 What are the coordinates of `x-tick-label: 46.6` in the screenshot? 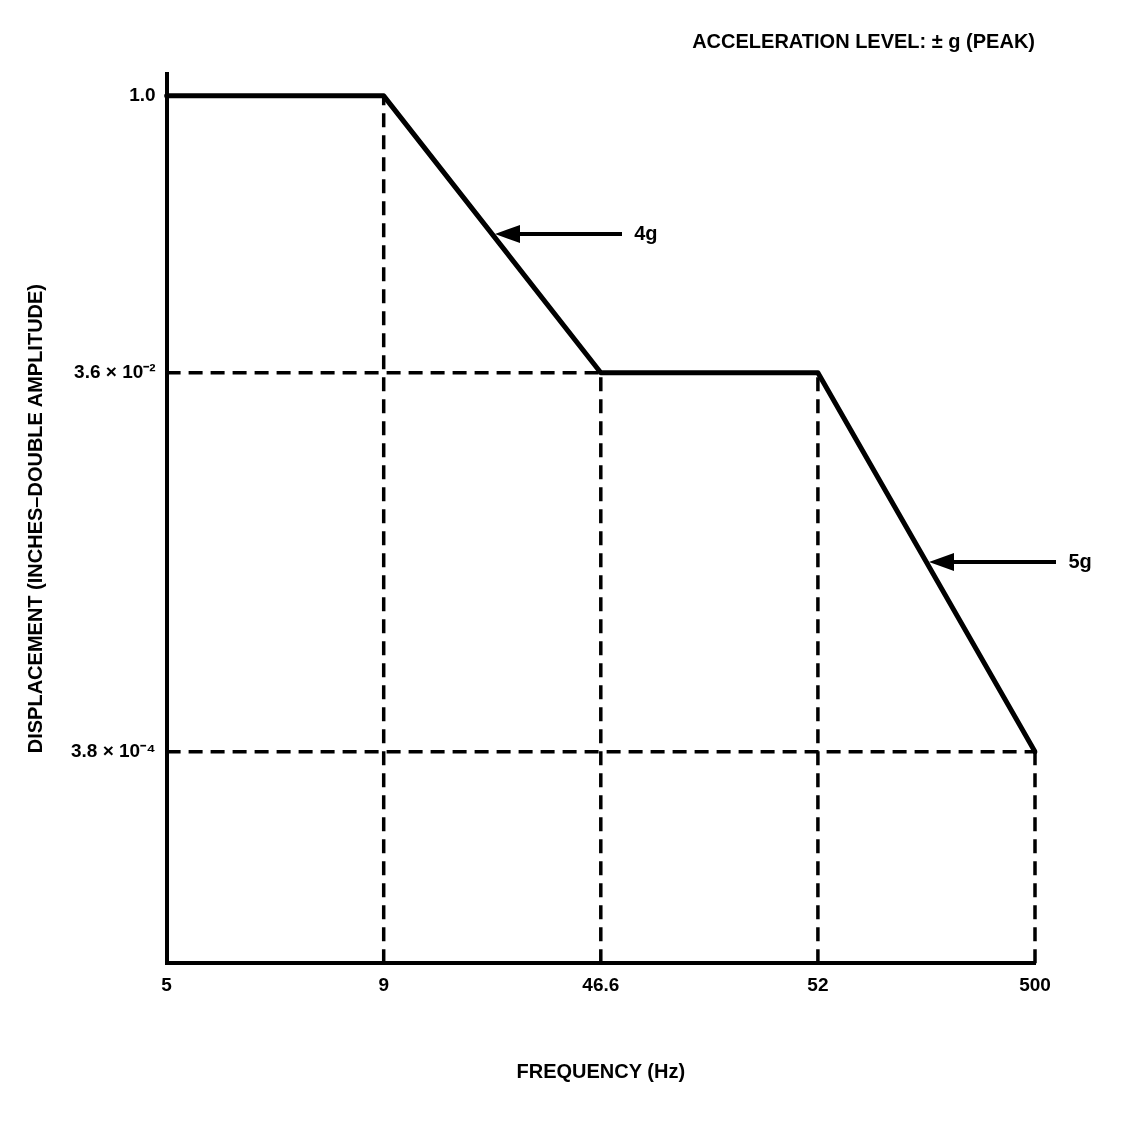 It's located at (601, 984).